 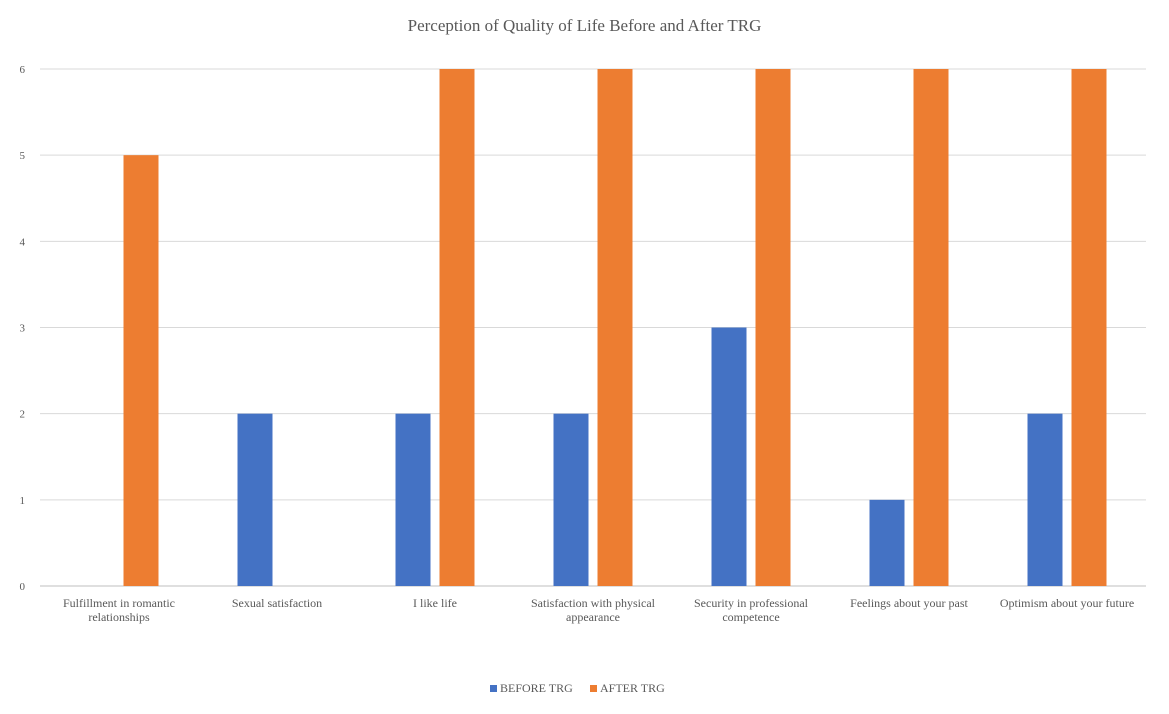 I want to click on x-tick-label: Satisfaction with physical, so click(x=593, y=603).